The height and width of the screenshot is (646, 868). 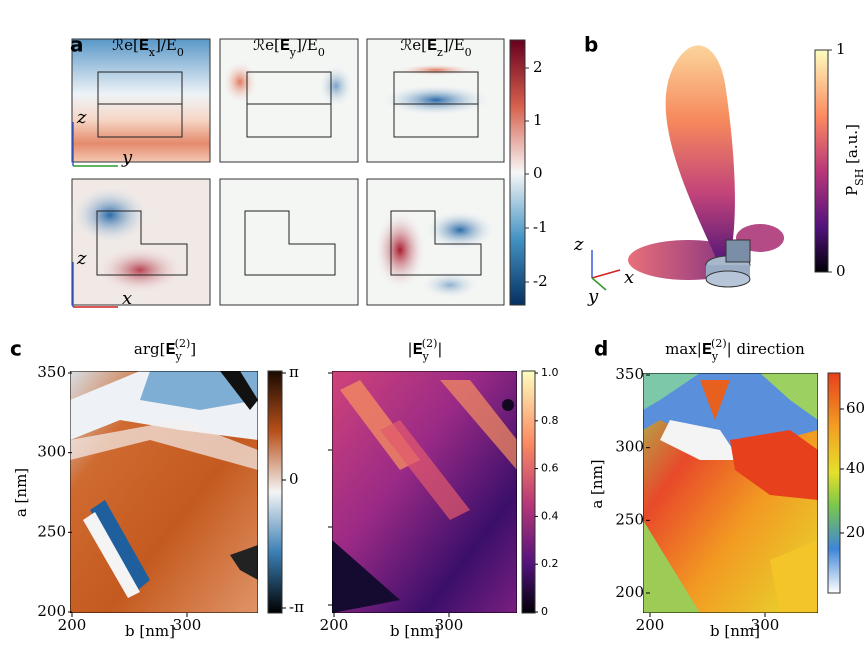 I want to click on panel-label: d, so click(x=601, y=349).